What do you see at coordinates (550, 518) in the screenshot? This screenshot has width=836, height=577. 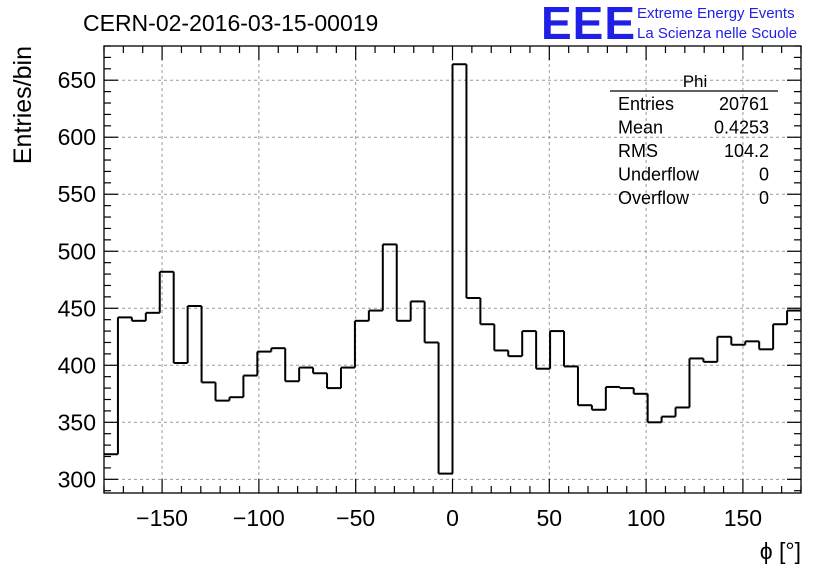 I see `x-tick-label: 50` at bounding box center [550, 518].